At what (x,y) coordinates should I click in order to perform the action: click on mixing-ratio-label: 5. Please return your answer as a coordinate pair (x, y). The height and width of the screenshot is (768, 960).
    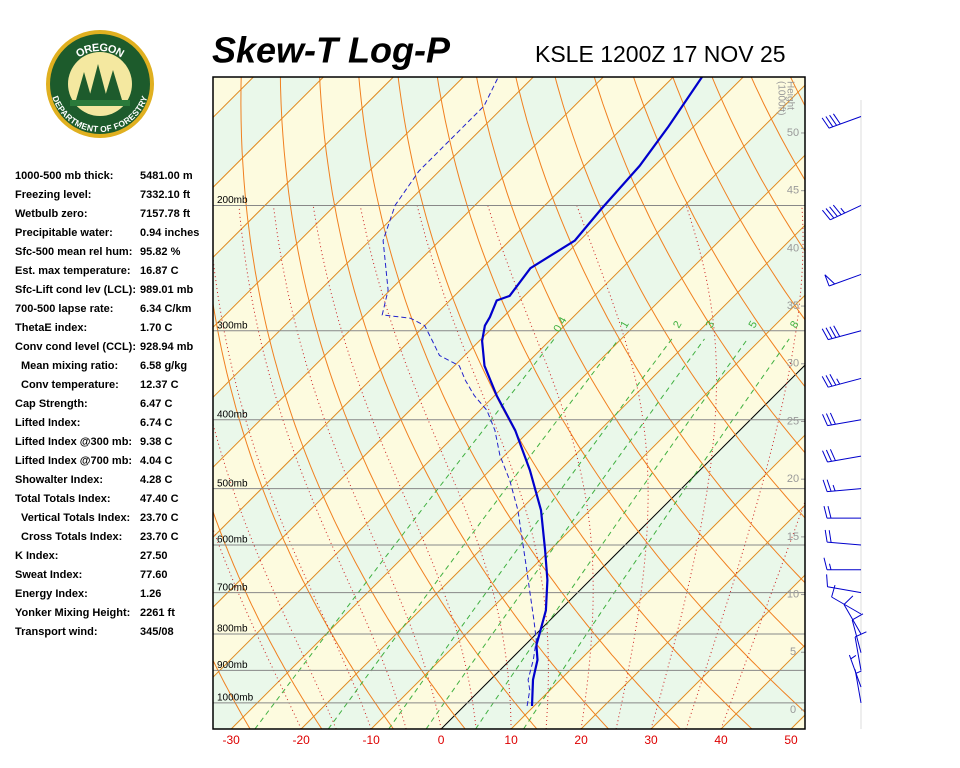
    Looking at the image, I should click on (753, 324).